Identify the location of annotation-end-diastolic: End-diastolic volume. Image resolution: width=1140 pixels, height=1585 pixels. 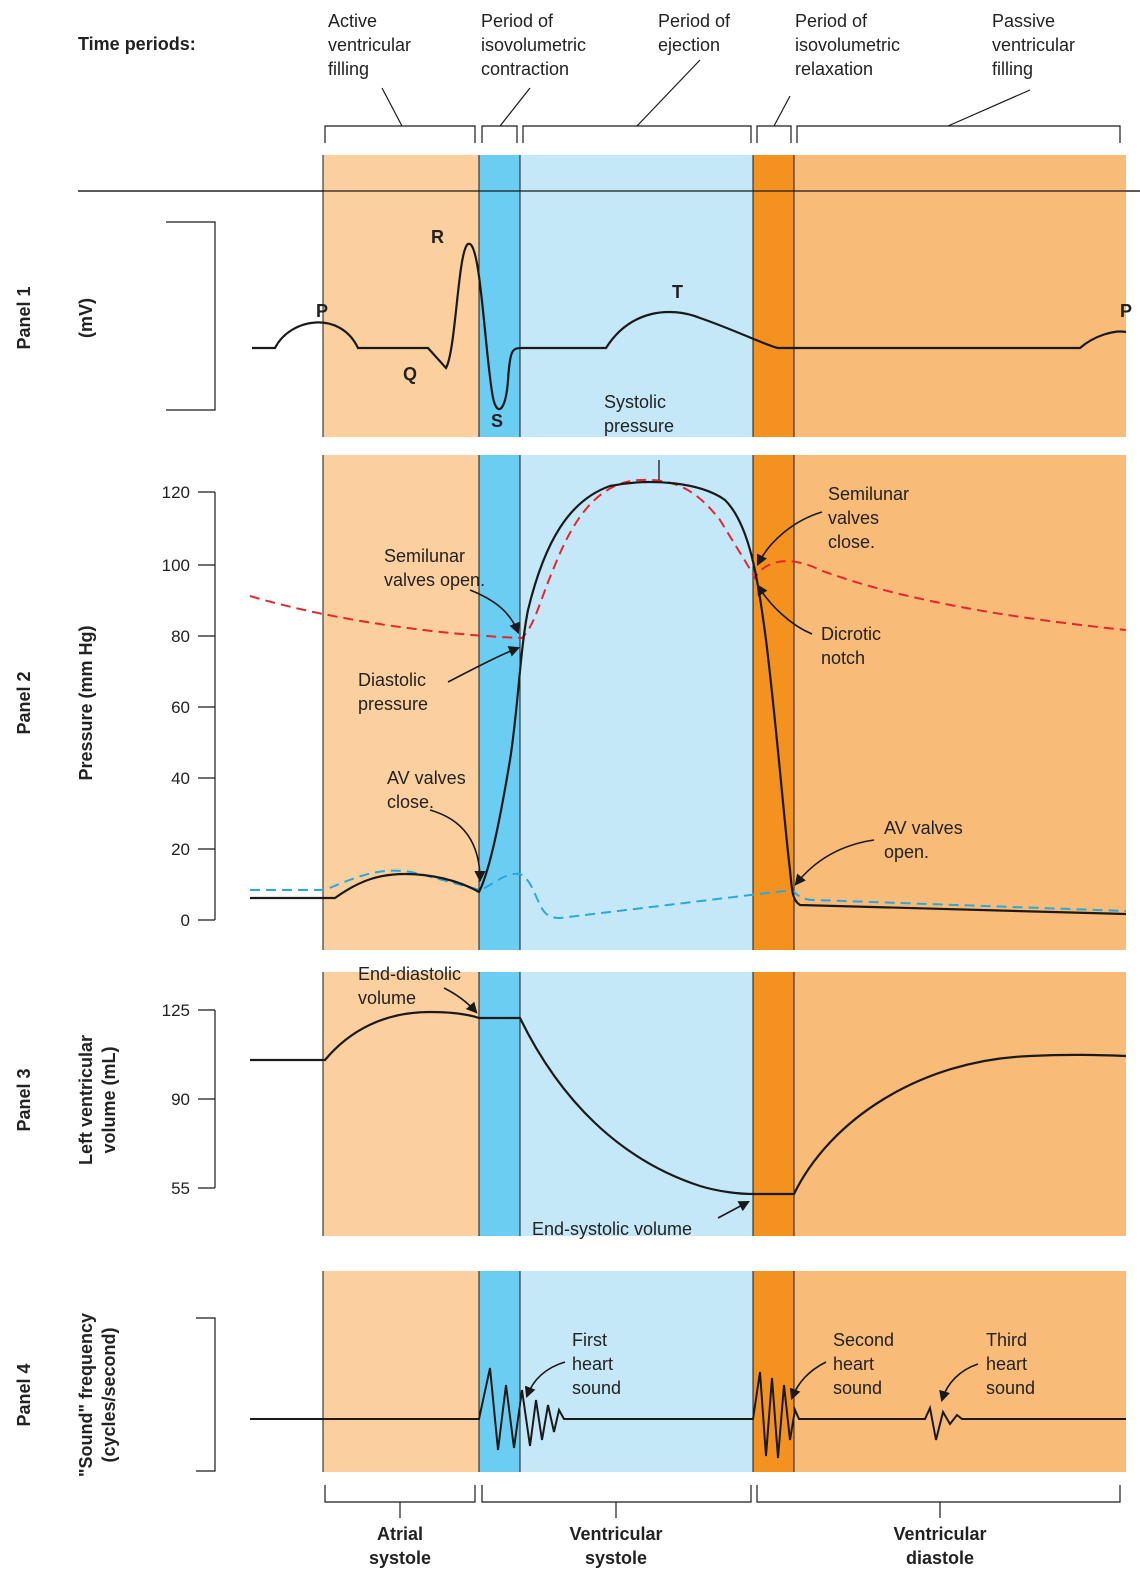
(418, 989).